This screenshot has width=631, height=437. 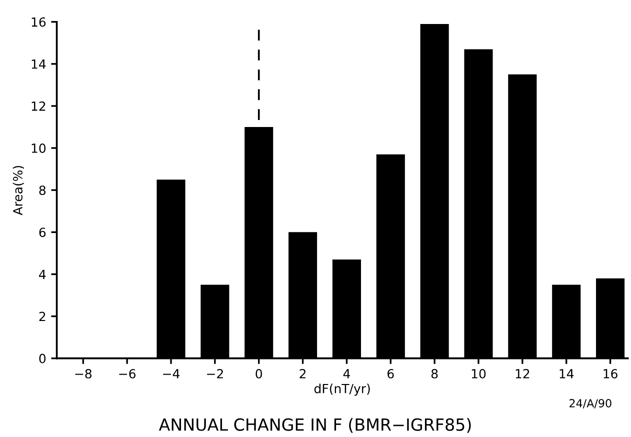 What do you see at coordinates (567, 373) in the screenshot?
I see `x-tick-label: 14` at bounding box center [567, 373].